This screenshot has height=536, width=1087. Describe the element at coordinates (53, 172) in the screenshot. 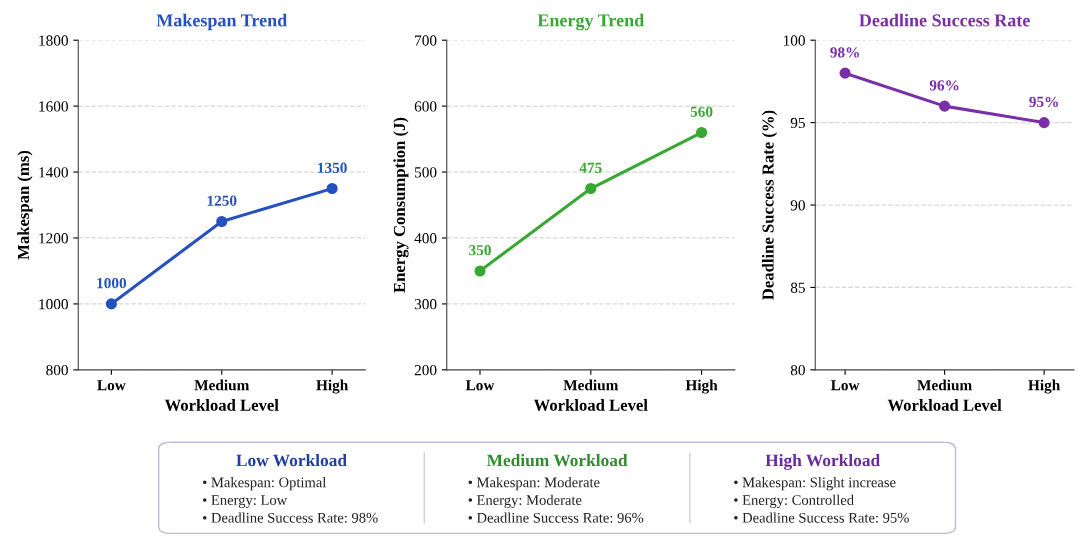

I see `y-tick-label: 1400` at that location.